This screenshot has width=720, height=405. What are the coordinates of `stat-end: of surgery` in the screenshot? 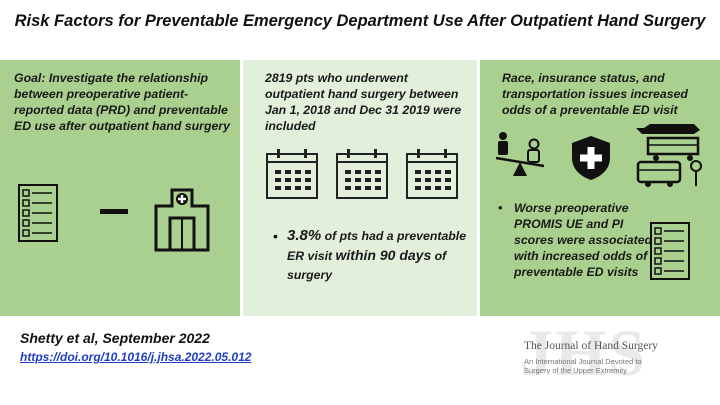 It's located at (367, 265).